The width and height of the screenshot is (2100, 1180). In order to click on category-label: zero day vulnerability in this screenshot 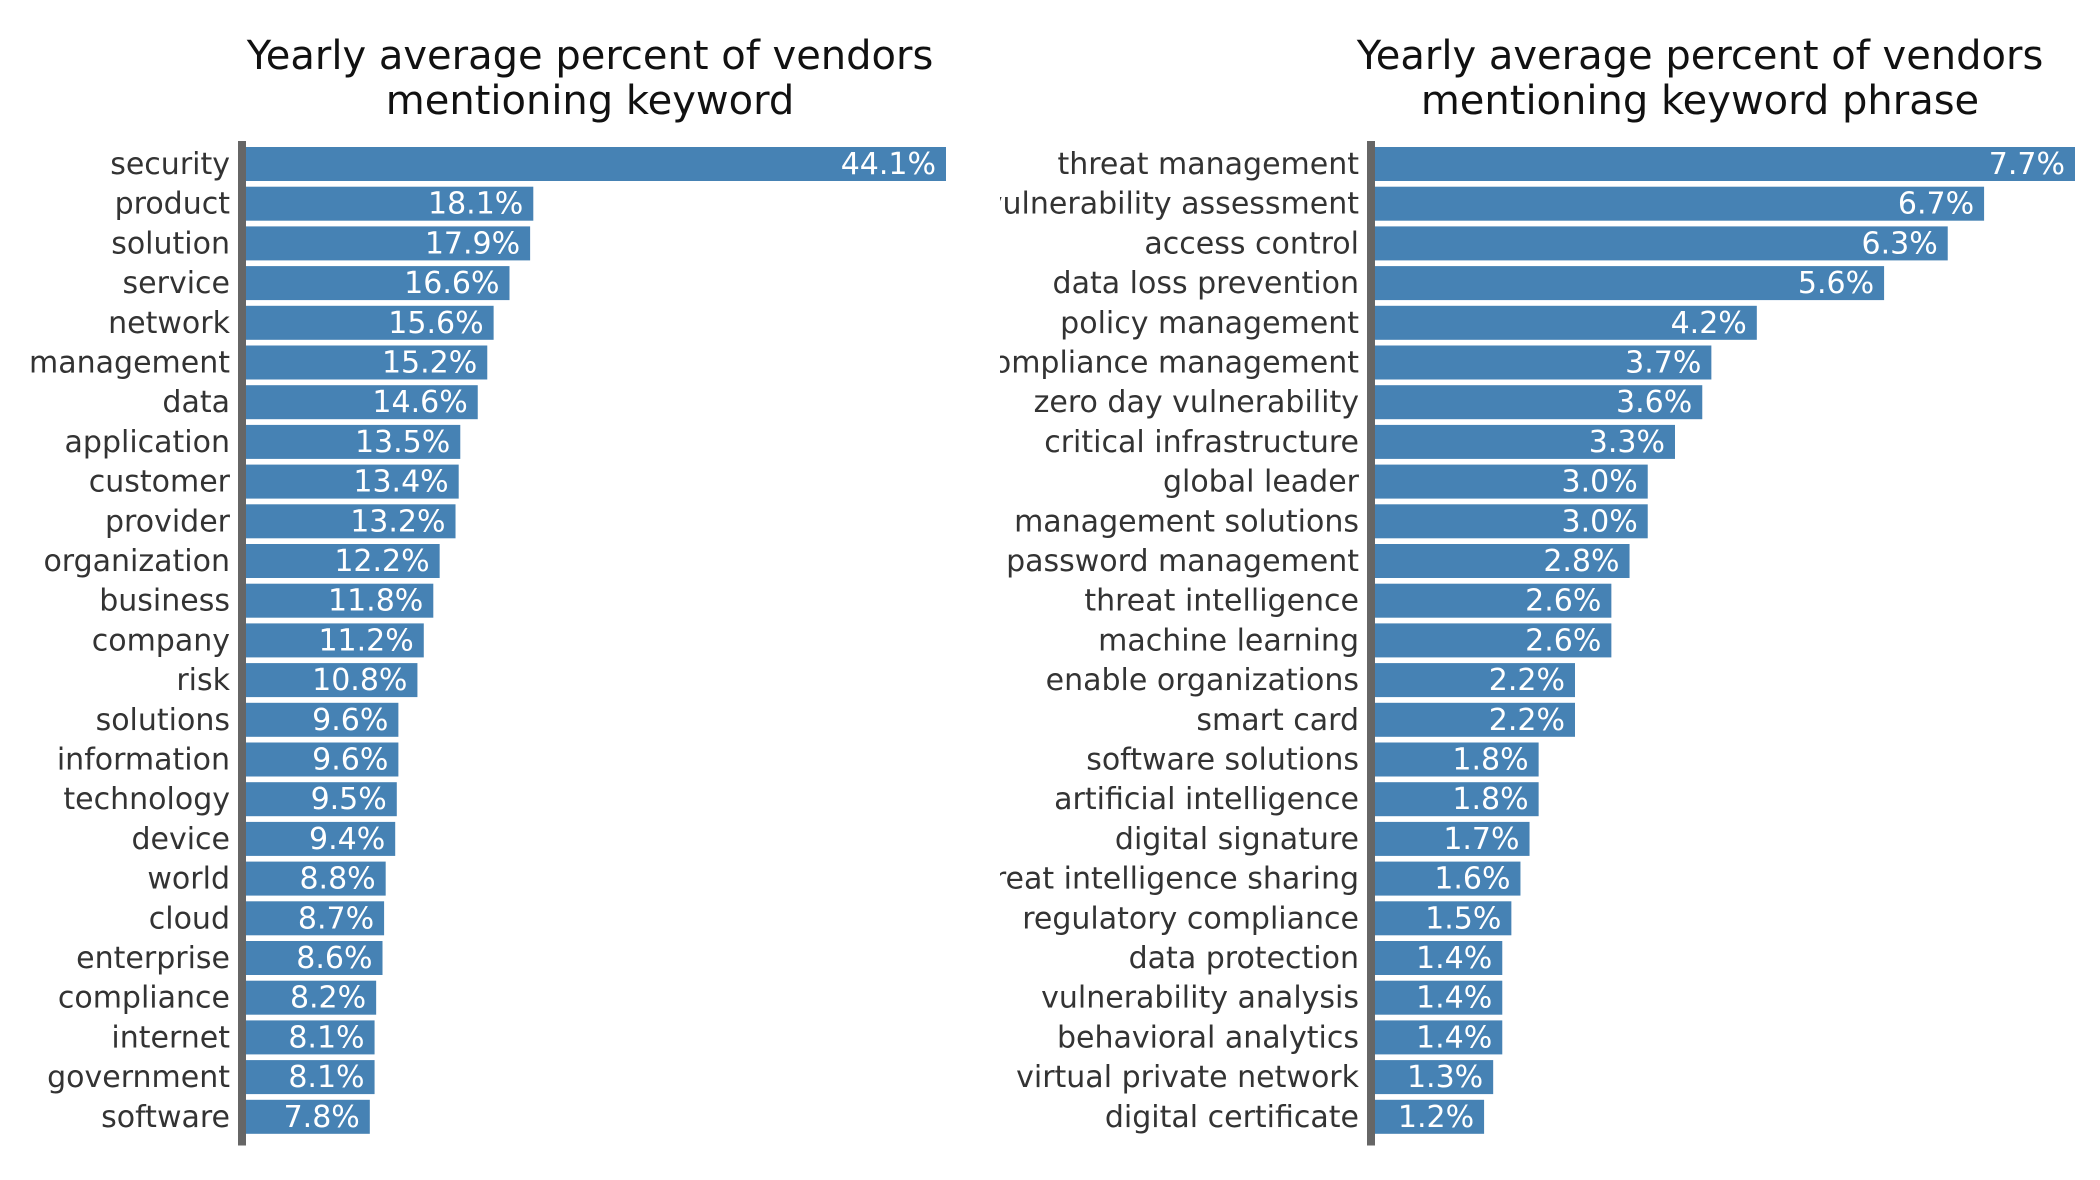, I will do `click(1196, 402)`.